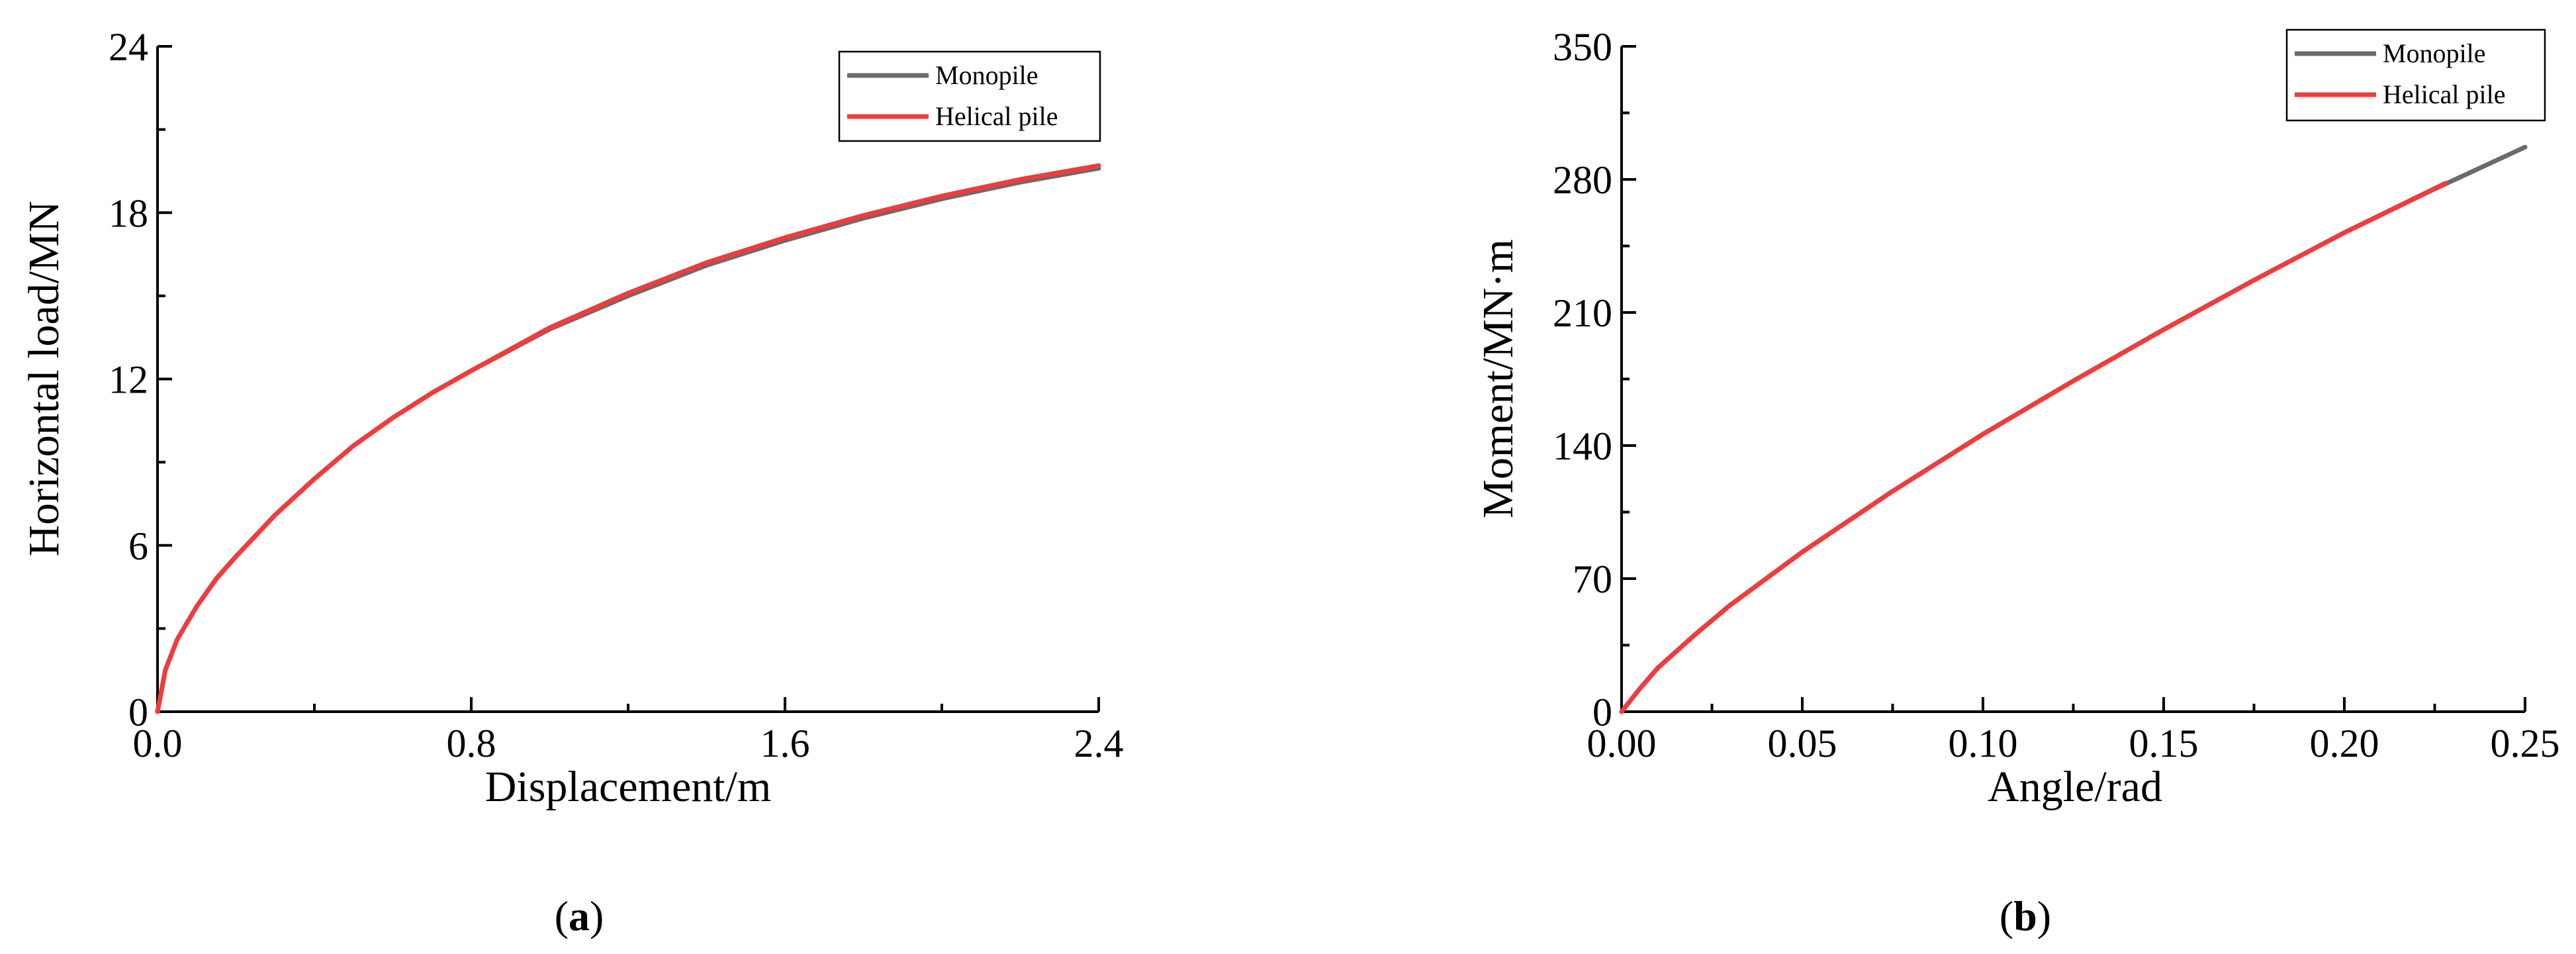 The height and width of the screenshot is (954, 2576). I want to click on y-tick-label: 6, so click(138, 546).